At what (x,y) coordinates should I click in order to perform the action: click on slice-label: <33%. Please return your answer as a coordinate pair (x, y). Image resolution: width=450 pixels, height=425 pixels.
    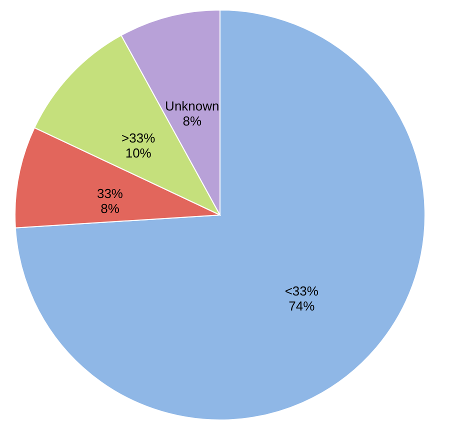
    Looking at the image, I should click on (301, 291).